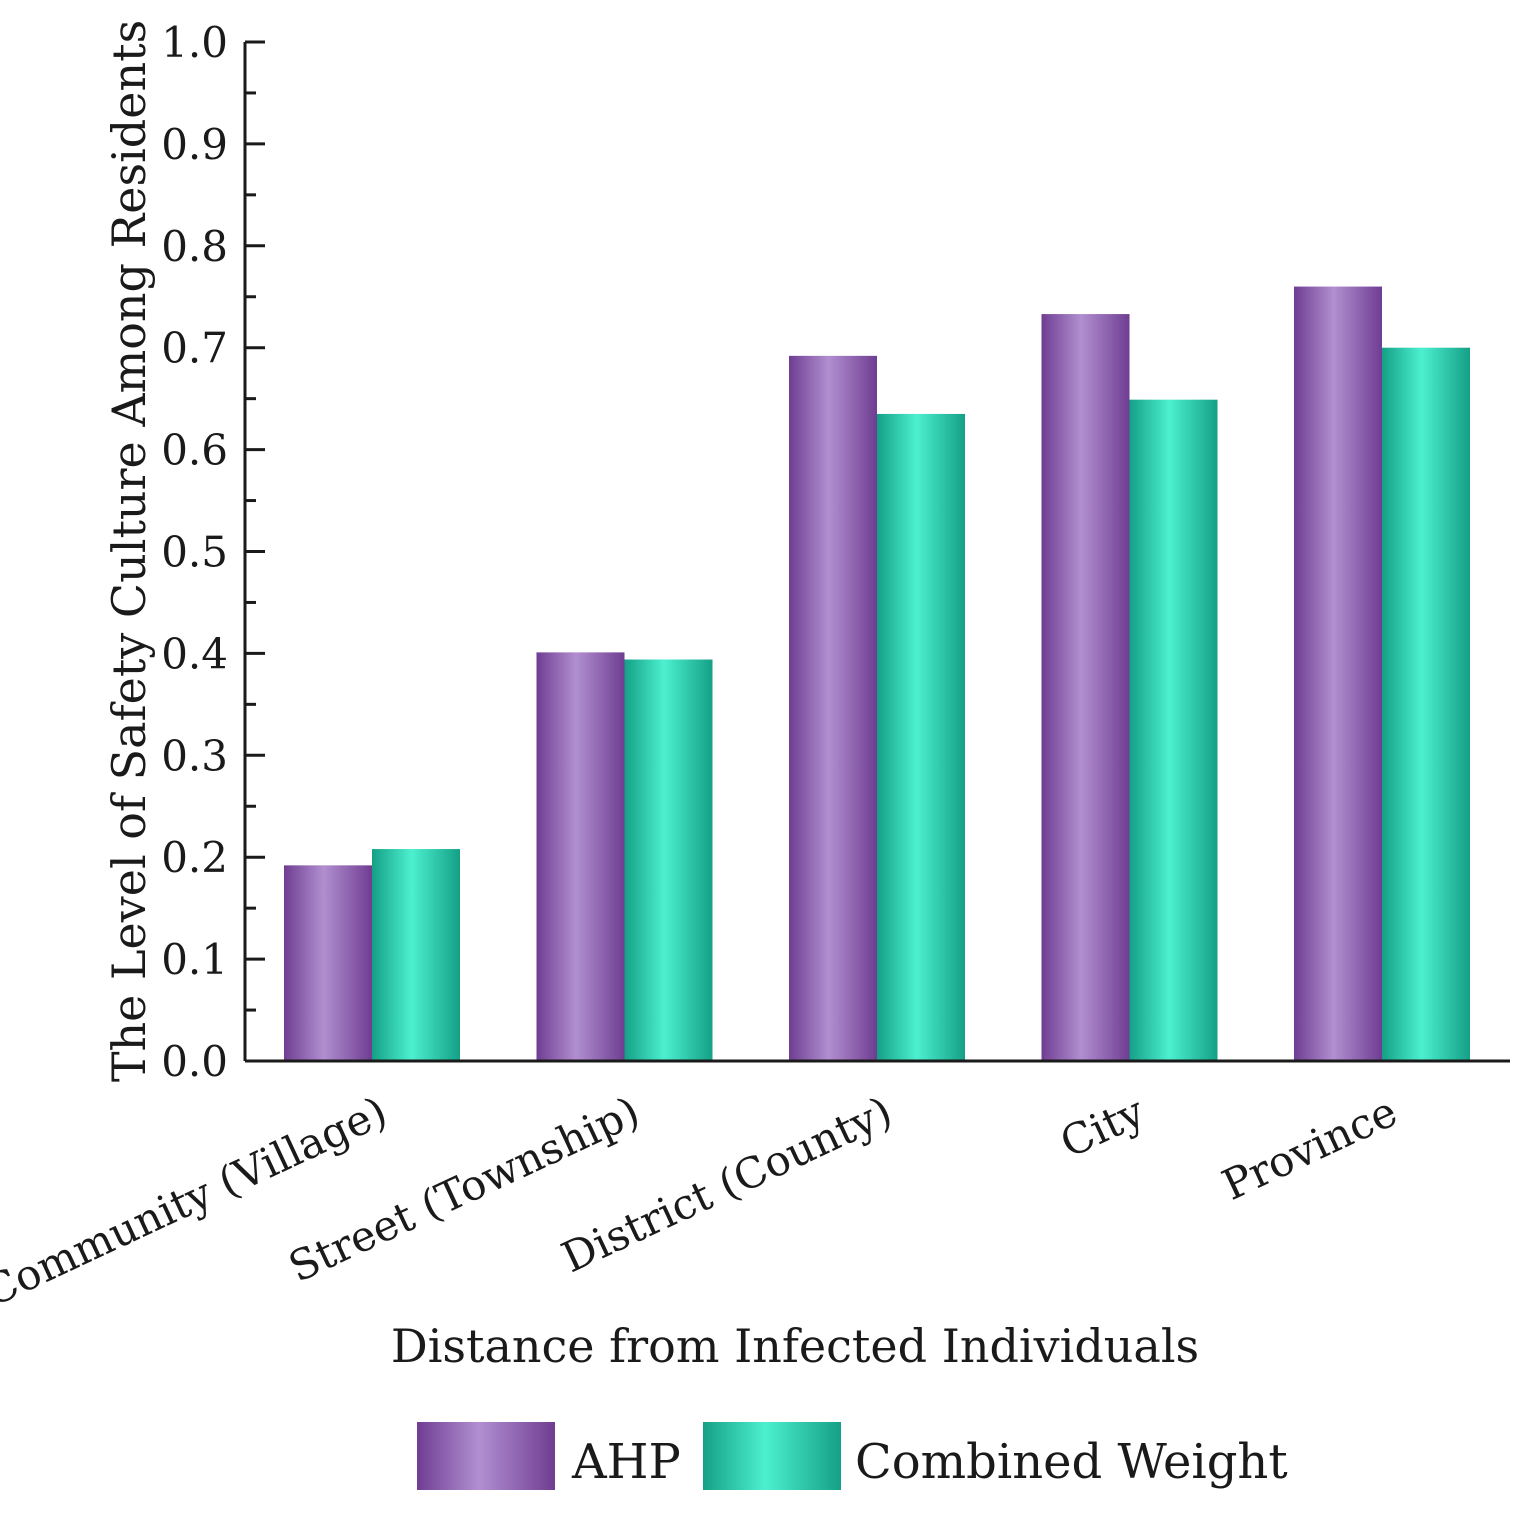 The width and height of the screenshot is (1530, 1518). What do you see at coordinates (194, 1061) in the screenshot?
I see `y-tick-label: 0.0` at bounding box center [194, 1061].